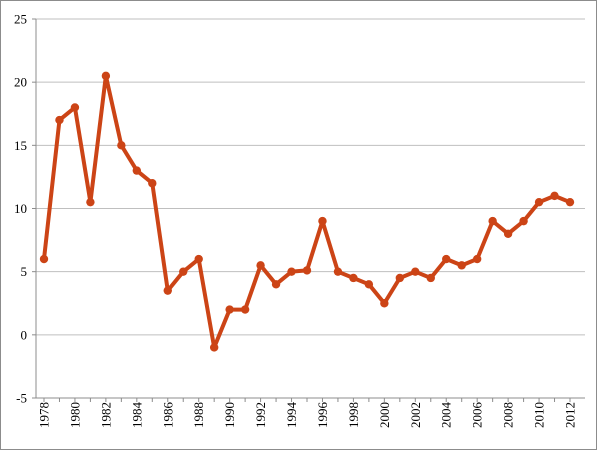  What do you see at coordinates (353, 415) in the screenshot?
I see `x-tick-label: 1998` at bounding box center [353, 415].